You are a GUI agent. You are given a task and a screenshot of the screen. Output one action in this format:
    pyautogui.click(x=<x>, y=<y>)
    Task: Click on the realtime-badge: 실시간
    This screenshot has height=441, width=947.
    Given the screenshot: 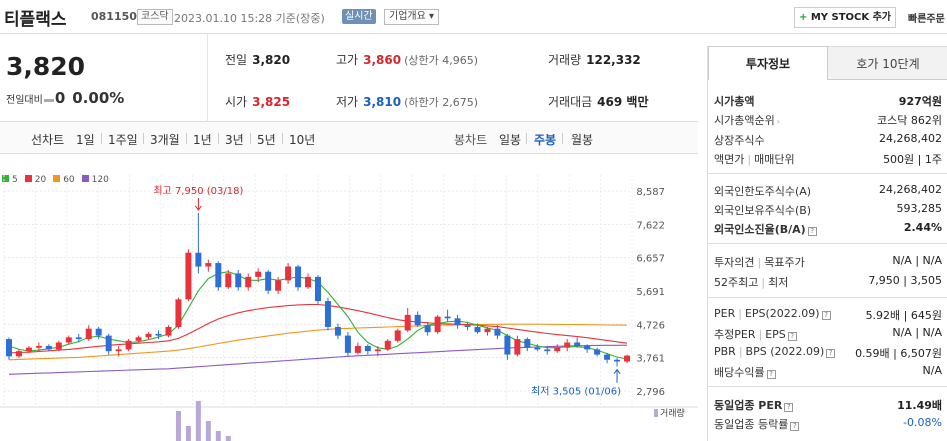 What is the action you would take?
    pyautogui.click(x=359, y=16)
    